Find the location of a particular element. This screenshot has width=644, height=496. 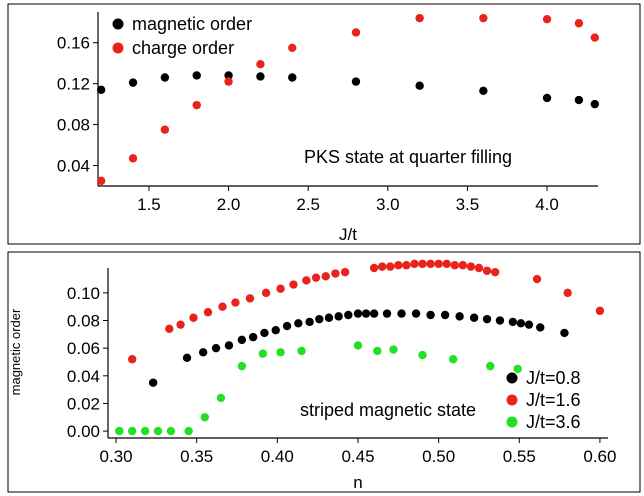

bottom-y-tick-label: 0.08 is located at coordinates (83, 321).